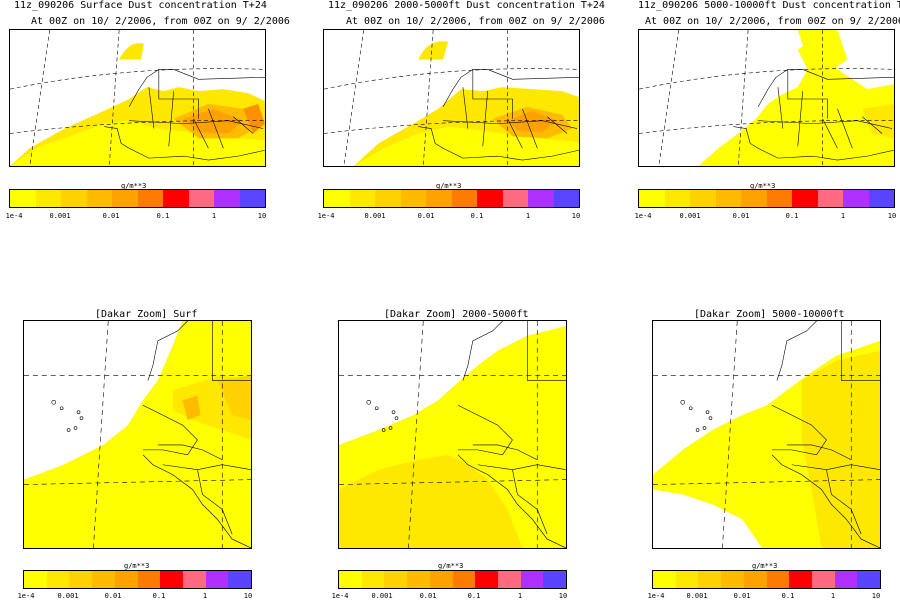  I want to click on dakar-map-2000-5000ft-svg, so click(452, 434).